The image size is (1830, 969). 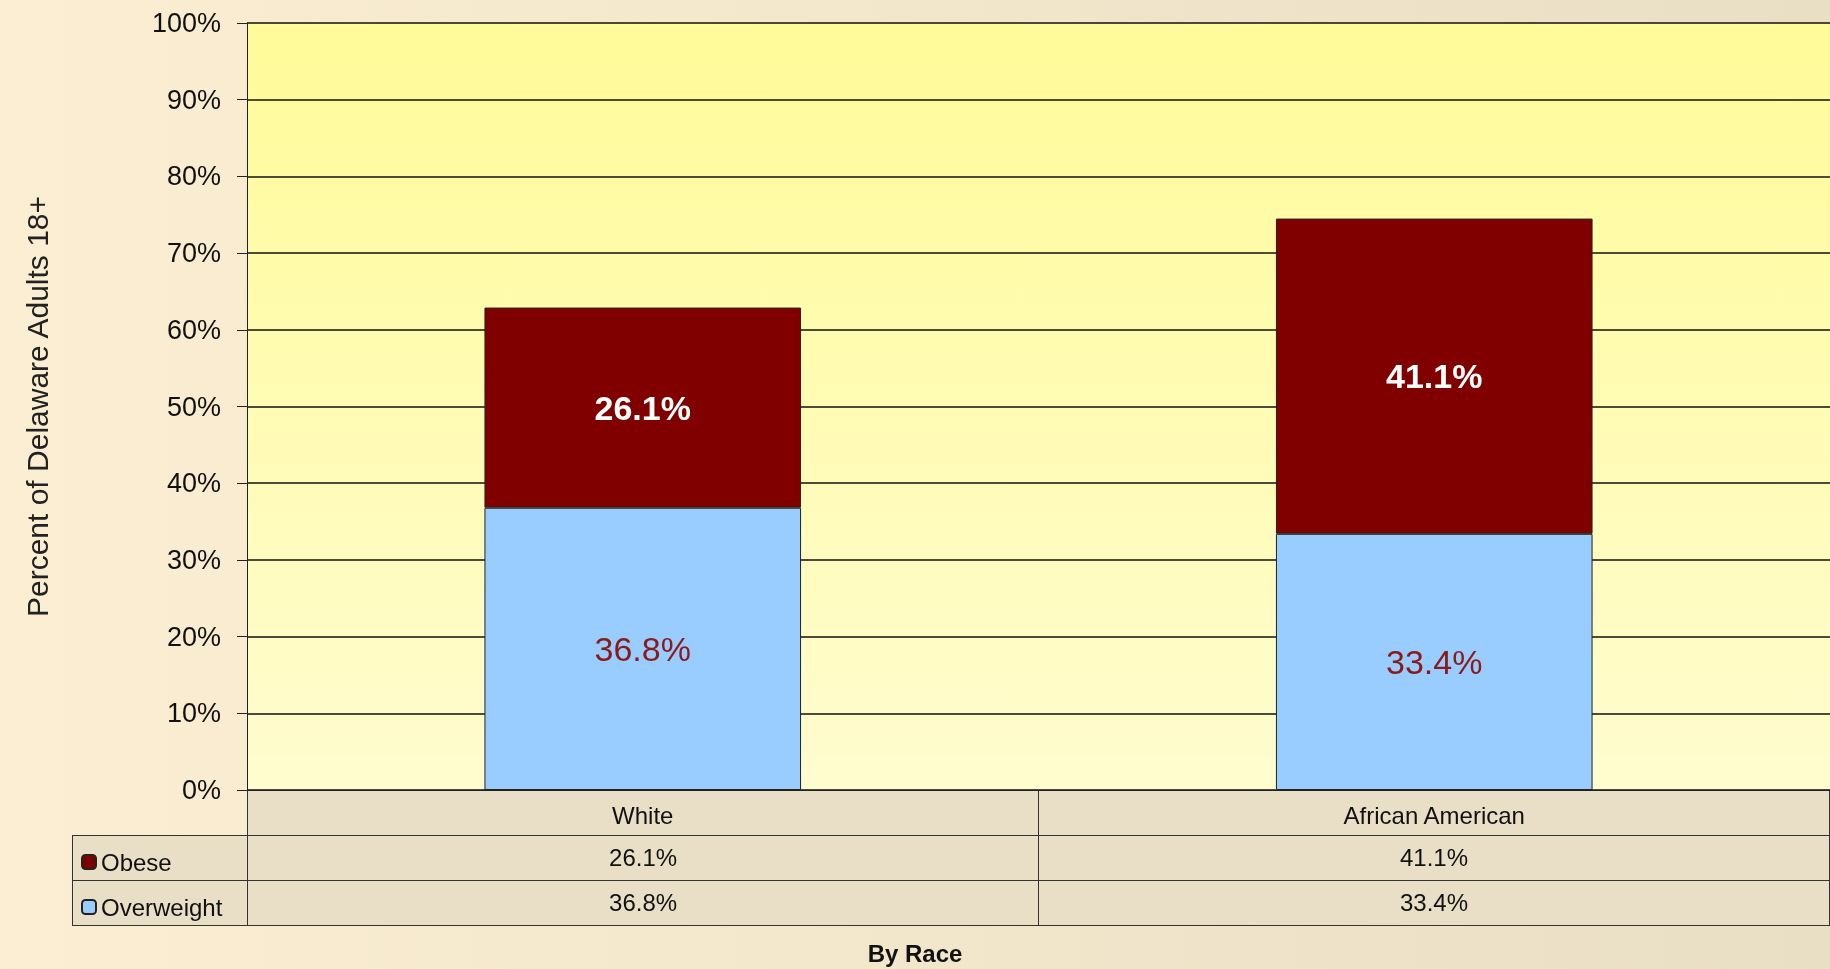 What do you see at coordinates (162, 907) in the screenshot?
I see `legend-label: Overweight` at bounding box center [162, 907].